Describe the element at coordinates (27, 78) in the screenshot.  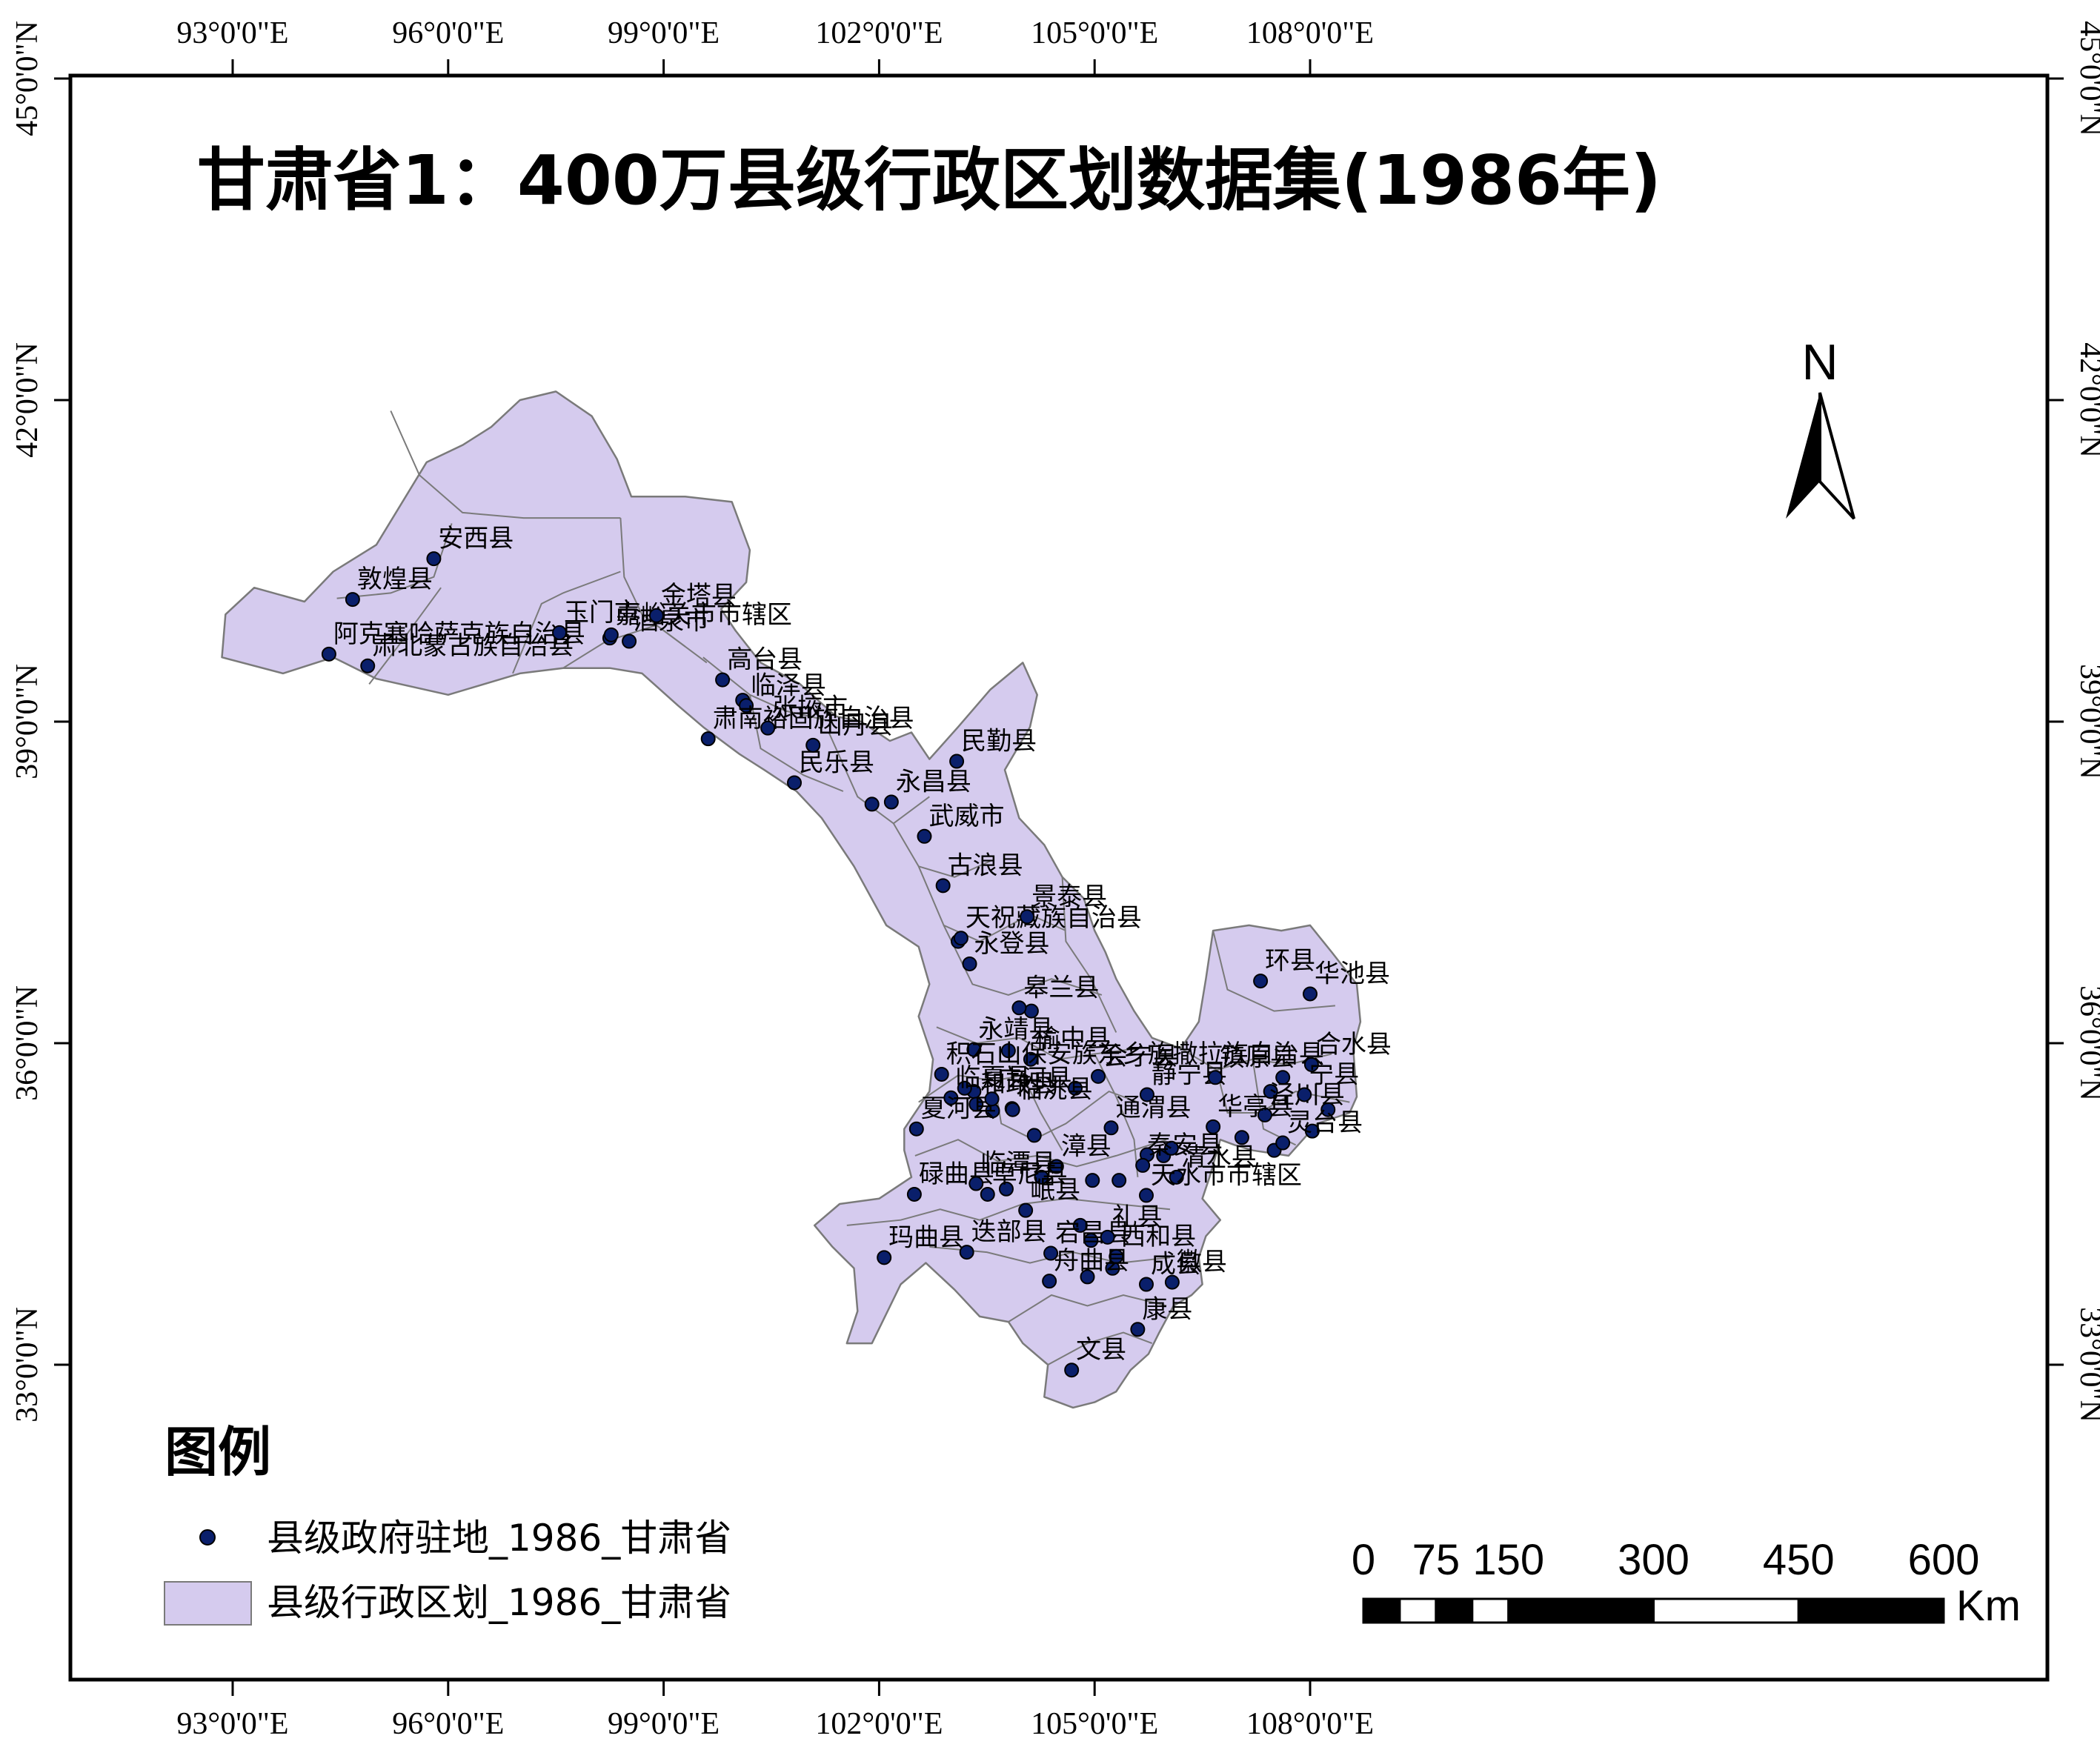
I see `lat-label-left: 45°0'0"N` at that location.